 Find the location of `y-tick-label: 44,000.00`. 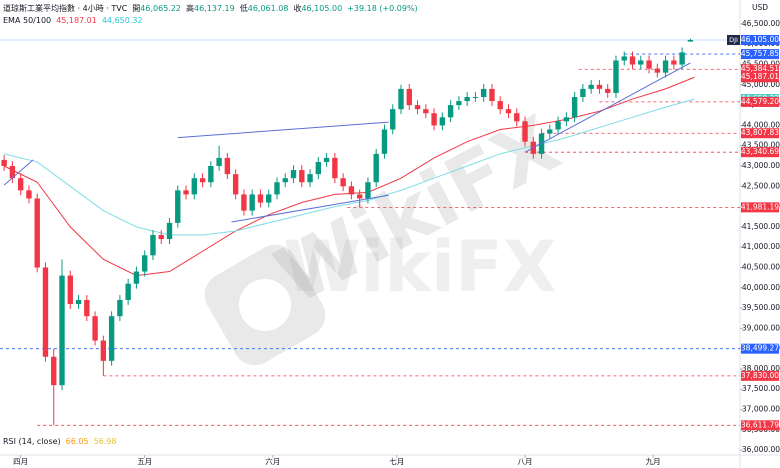

y-tick-label: 44,000.00 is located at coordinates (761, 124).